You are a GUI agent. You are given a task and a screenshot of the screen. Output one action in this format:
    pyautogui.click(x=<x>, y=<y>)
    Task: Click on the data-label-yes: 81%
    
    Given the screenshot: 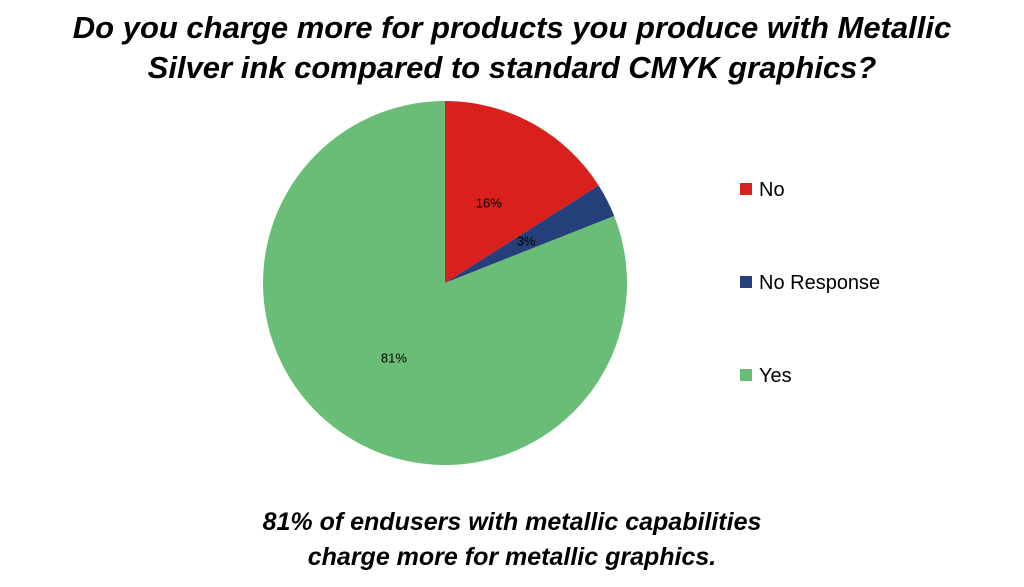 What is the action you would take?
    pyautogui.click(x=394, y=357)
    